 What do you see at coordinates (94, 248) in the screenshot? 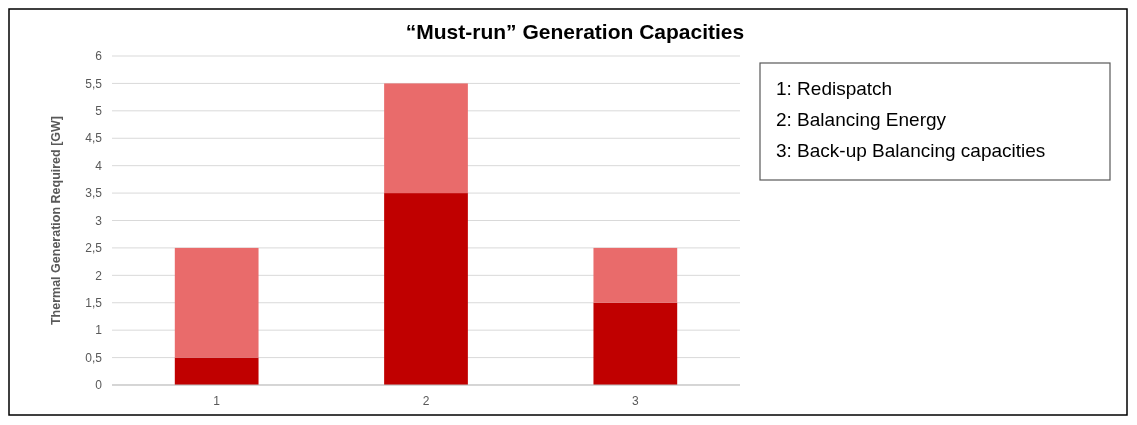
I see `y-tick-label: 2,5` at bounding box center [94, 248].